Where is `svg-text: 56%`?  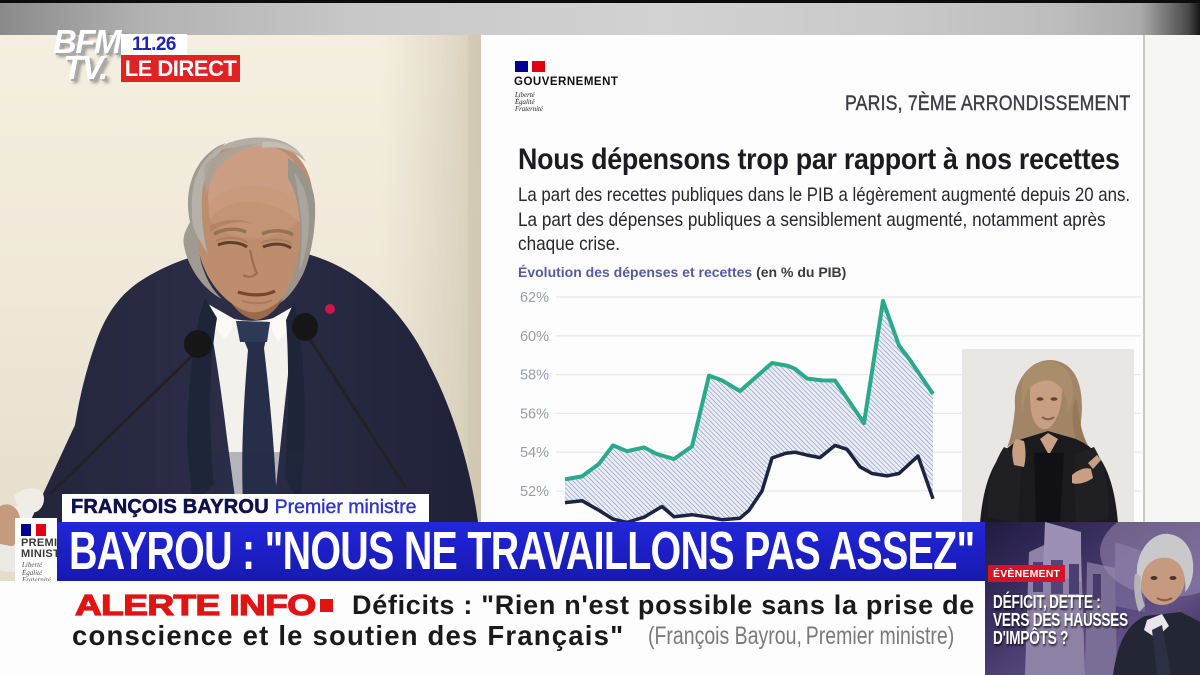
svg-text: 56% is located at coordinates (534, 414).